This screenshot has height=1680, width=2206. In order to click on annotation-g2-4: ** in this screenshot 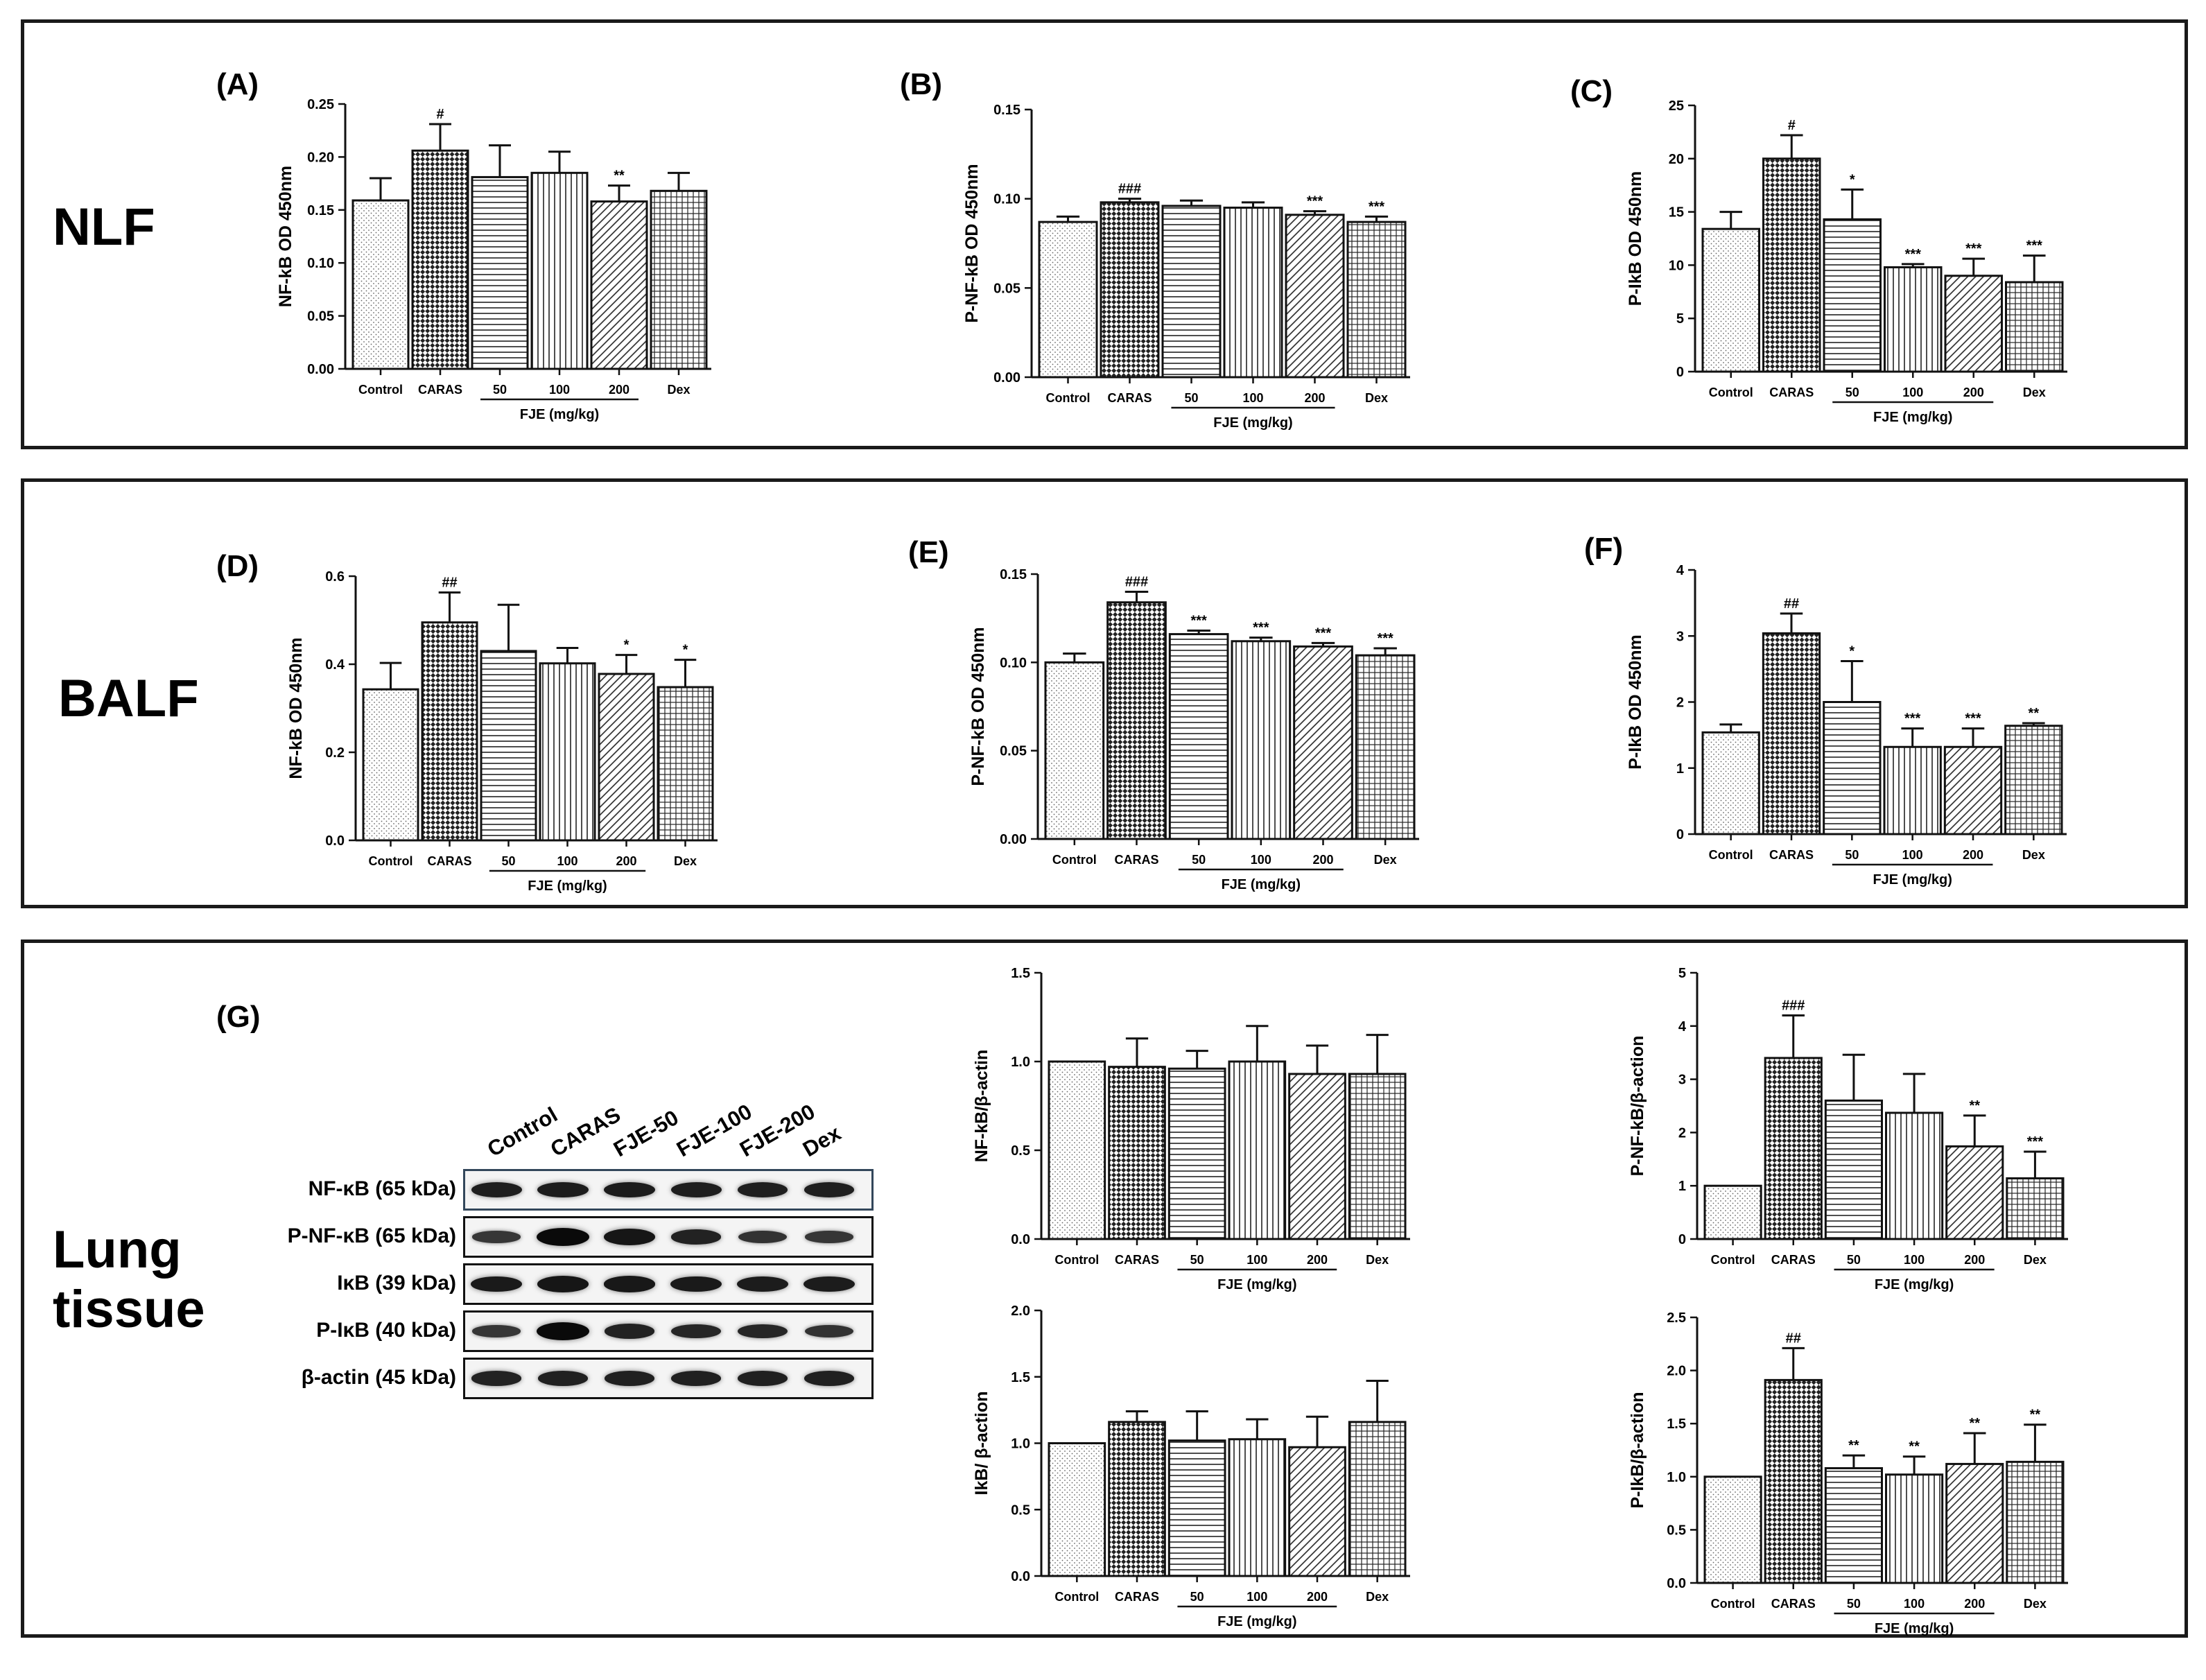, I will do `click(1975, 1106)`.